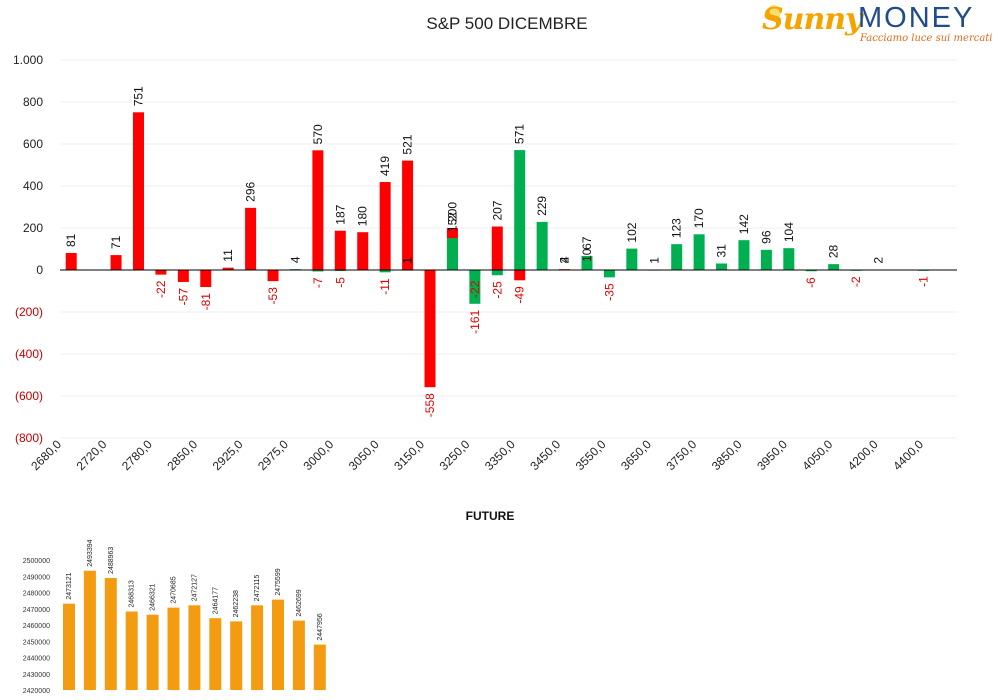 The height and width of the screenshot is (700, 999). I want to click on data-label: 296, so click(251, 191).